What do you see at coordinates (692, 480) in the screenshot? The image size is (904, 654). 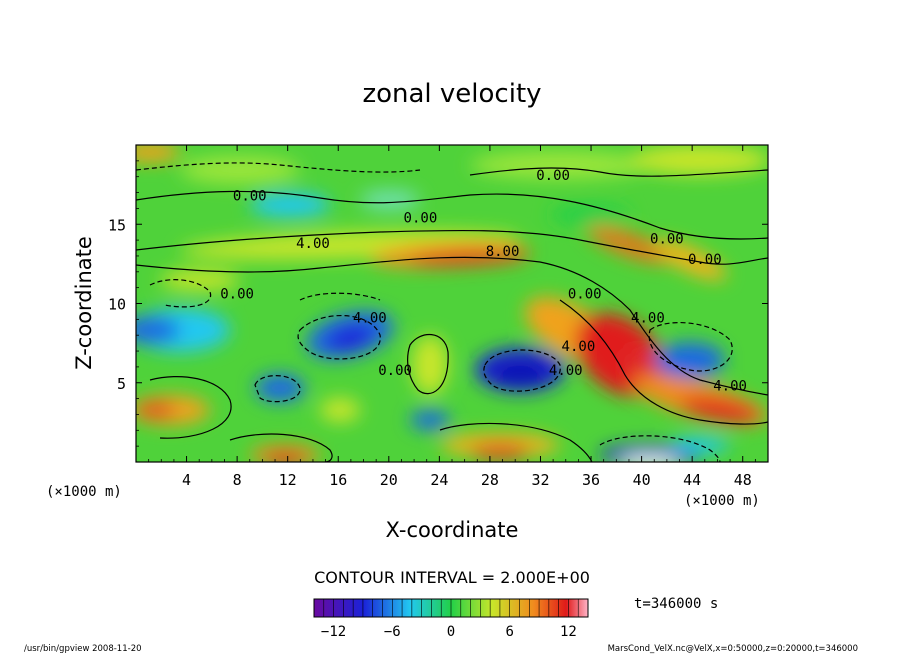 I see `x-tick-label: 44` at bounding box center [692, 480].